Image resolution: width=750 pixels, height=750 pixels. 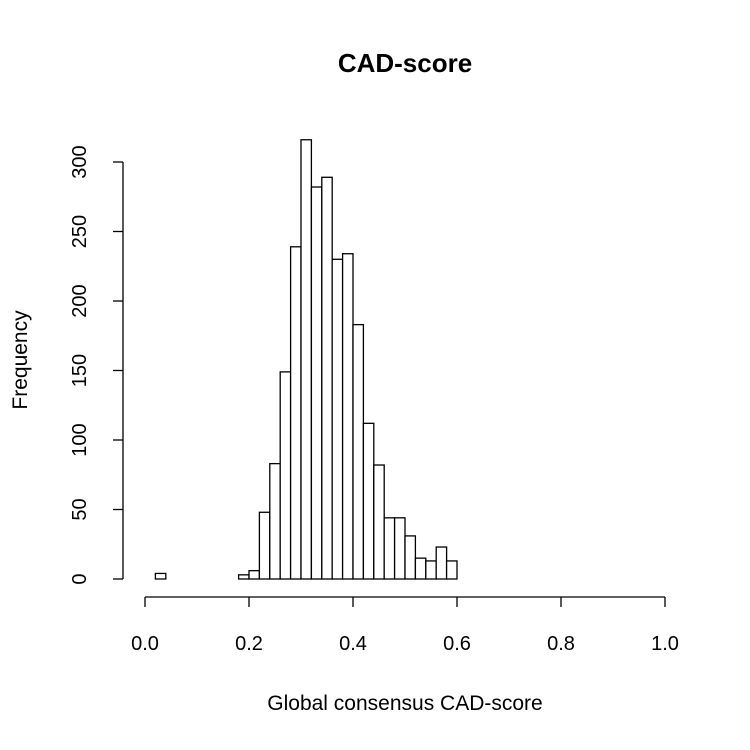 What do you see at coordinates (20, 360) in the screenshot?
I see `y-axis-label: Frequency` at bounding box center [20, 360].